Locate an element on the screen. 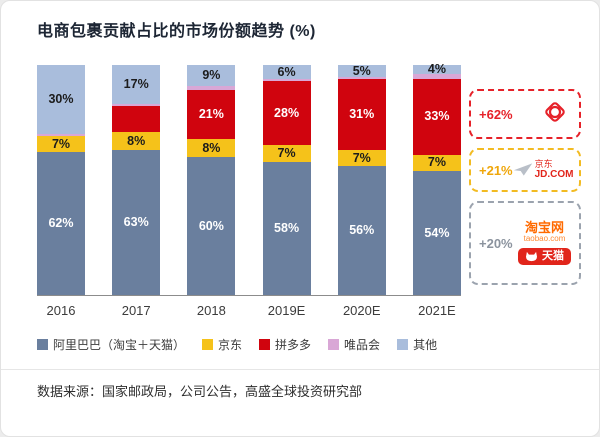 This screenshot has width=600, height=437. bar-segment: 62% is located at coordinates (61, 223).